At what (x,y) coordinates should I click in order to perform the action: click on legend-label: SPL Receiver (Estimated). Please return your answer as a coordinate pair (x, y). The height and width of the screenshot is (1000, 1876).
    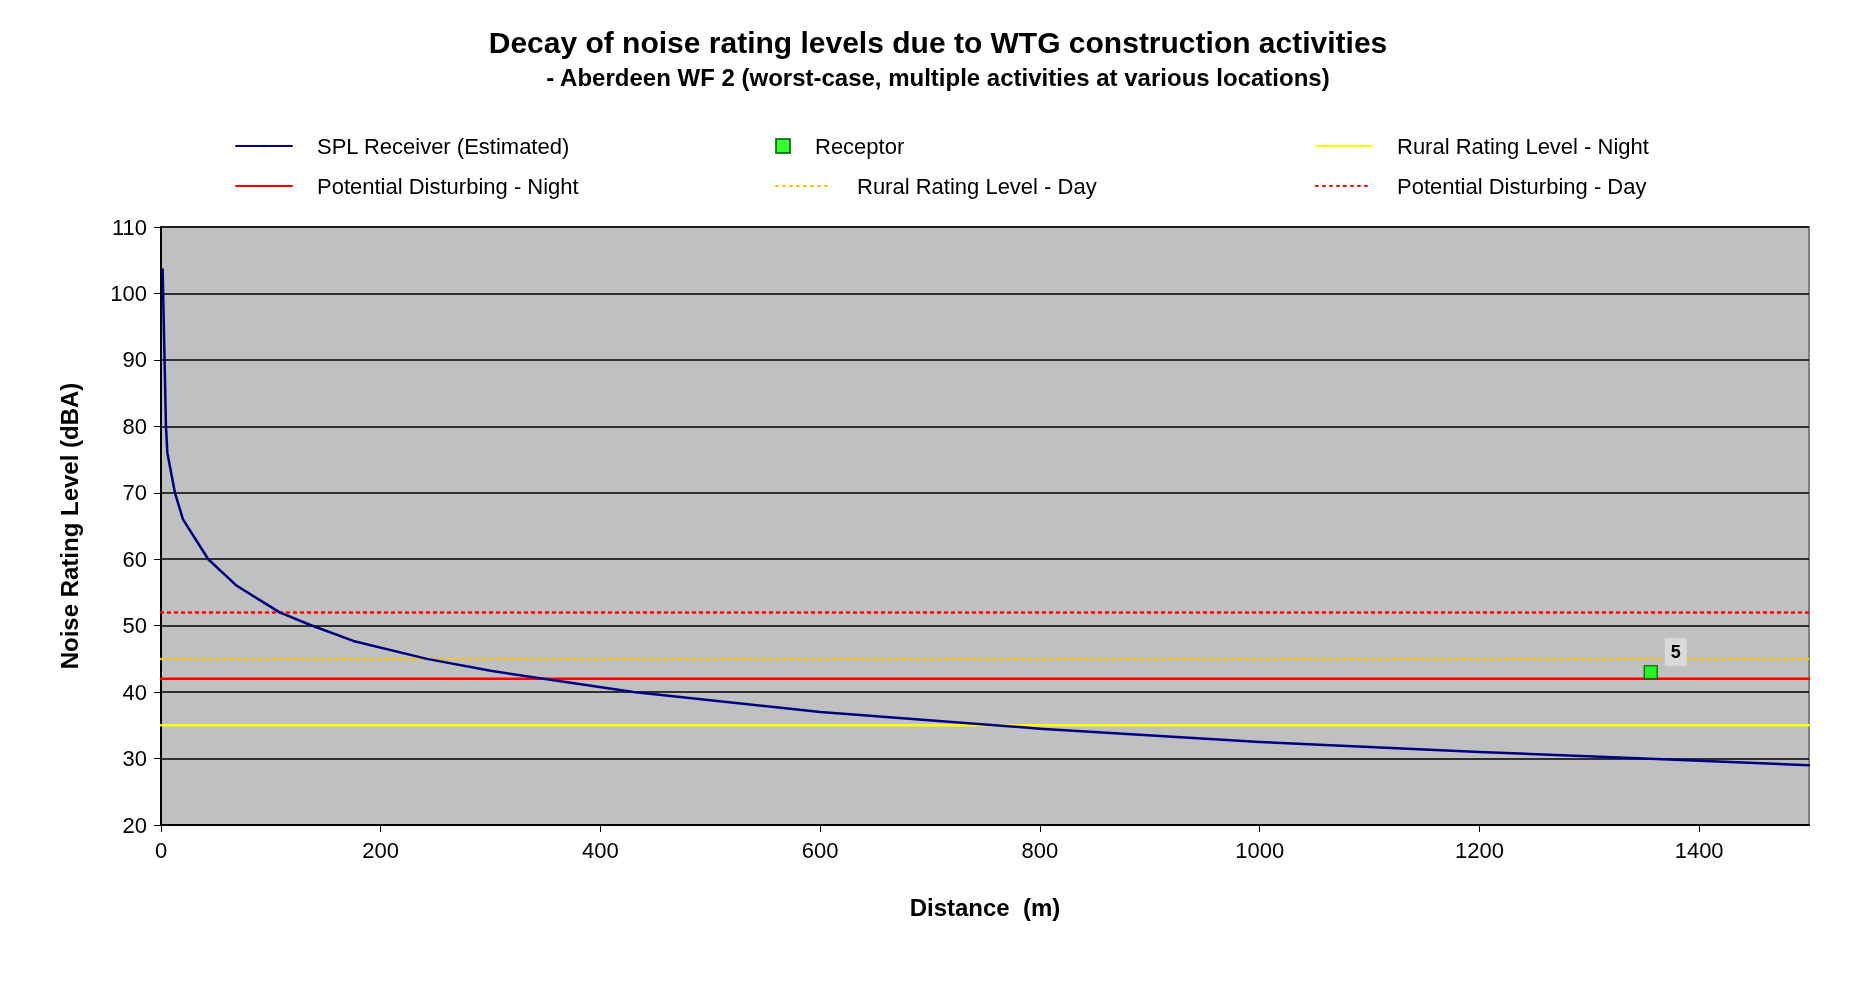
    Looking at the image, I should click on (443, 146).